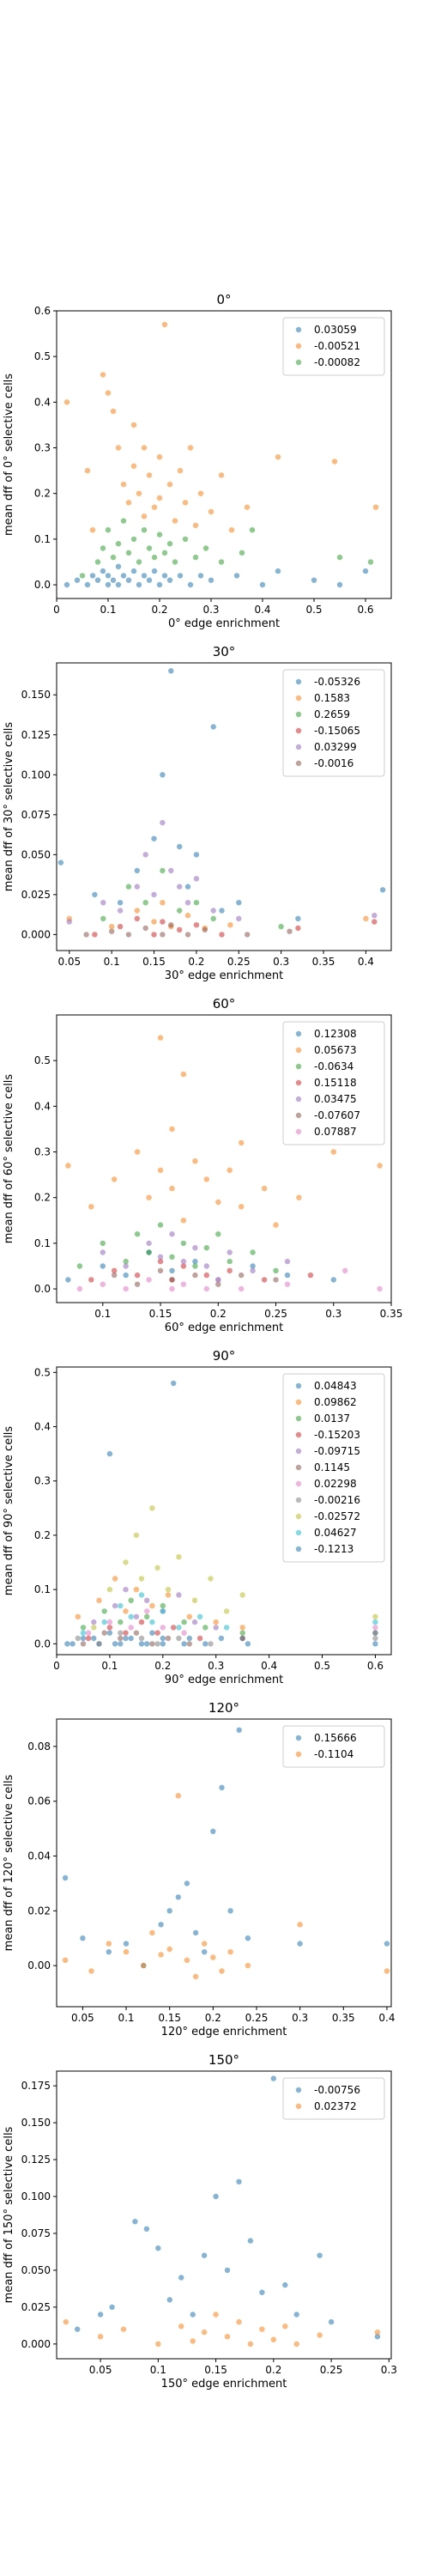 The image size is (429, 2576). Describe the element at coordinates (42, 1535) in the screenshot. I see `y-tick-label: 0.2` at that location.